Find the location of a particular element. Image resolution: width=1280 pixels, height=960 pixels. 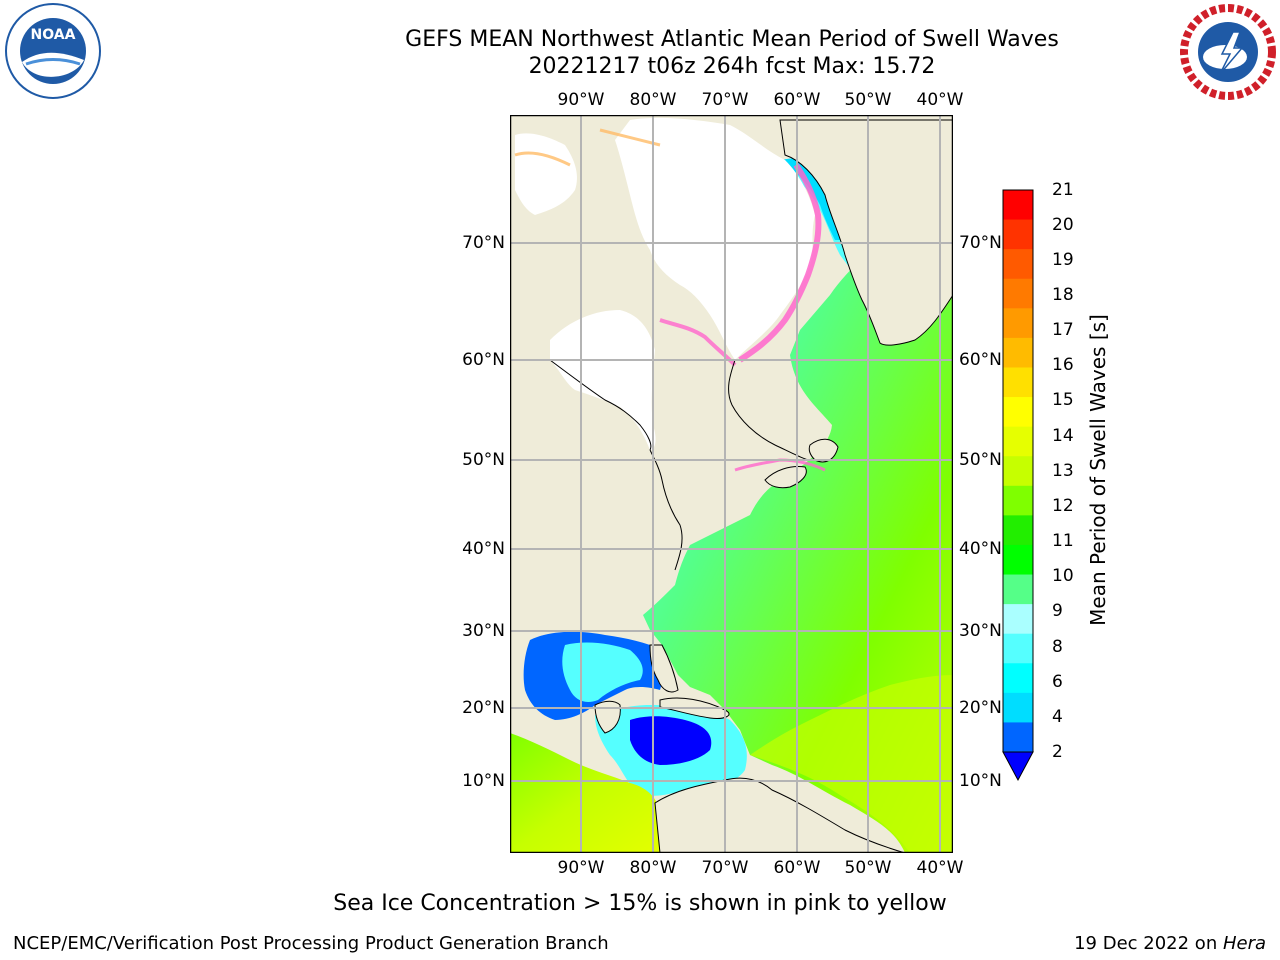

colorbar-tick-label: 12 is located at coordinates (1063, 506).